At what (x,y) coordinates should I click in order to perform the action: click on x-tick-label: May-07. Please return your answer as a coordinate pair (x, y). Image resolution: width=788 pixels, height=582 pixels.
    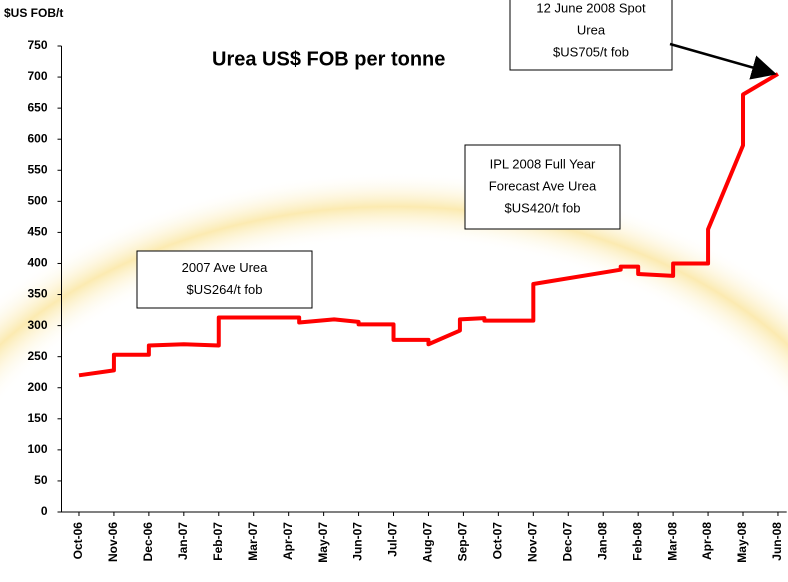
    Looking at the image, I should click on (323, 542).